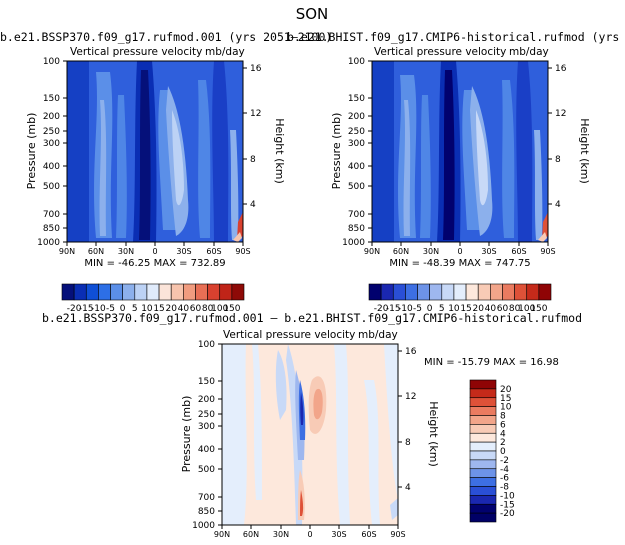 The height and width of the screenshot is (545, 625). Describe the element at coordinates (378, 335) in the screenshot. I see `panel-diff-units: mb/day` at that location.